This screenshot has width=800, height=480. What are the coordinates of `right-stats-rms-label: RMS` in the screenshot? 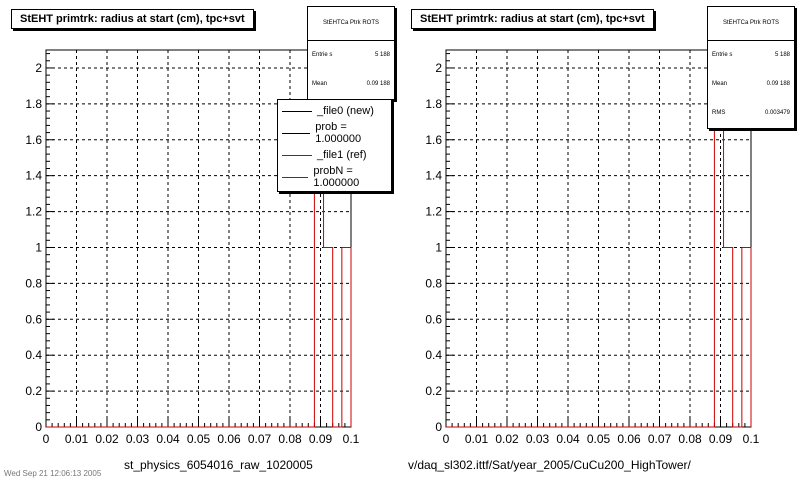 It's located at (719, 113).